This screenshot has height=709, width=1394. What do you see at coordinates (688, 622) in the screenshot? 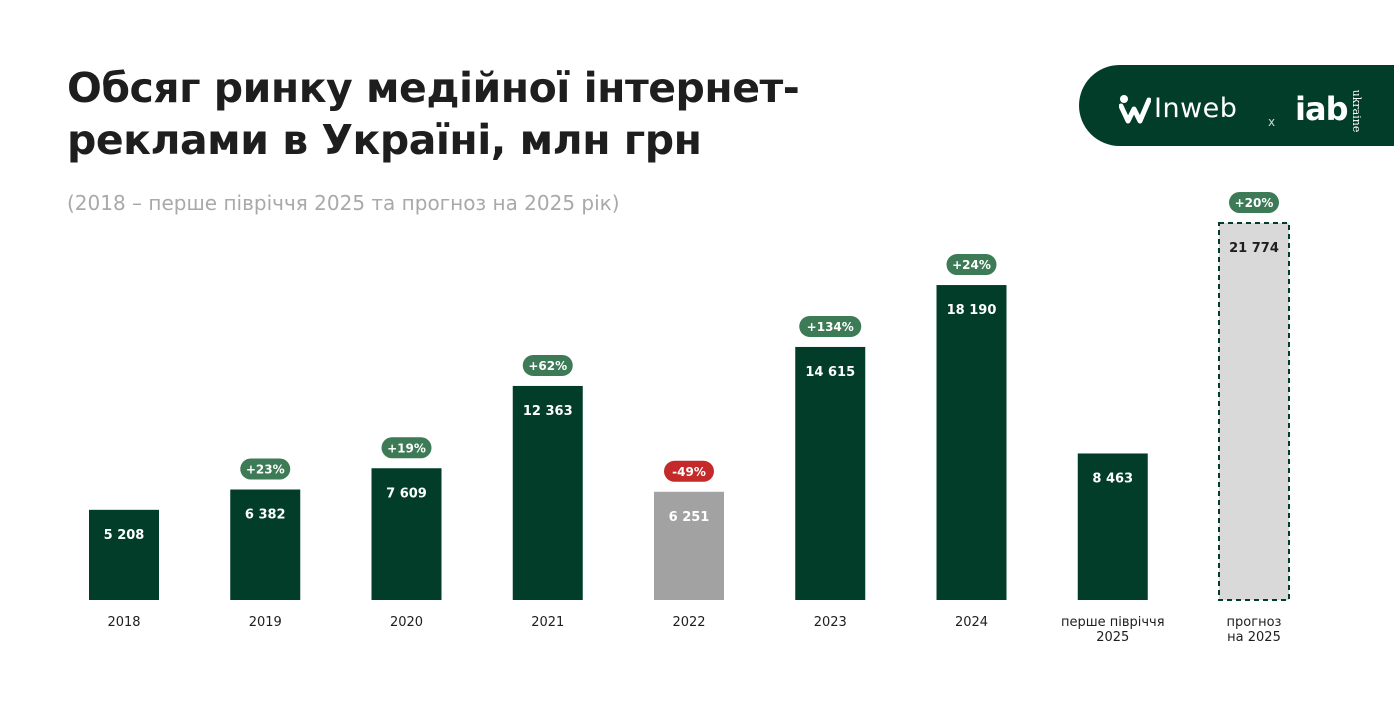
I see `category-label: 2022` at bounding box center [688, 622].